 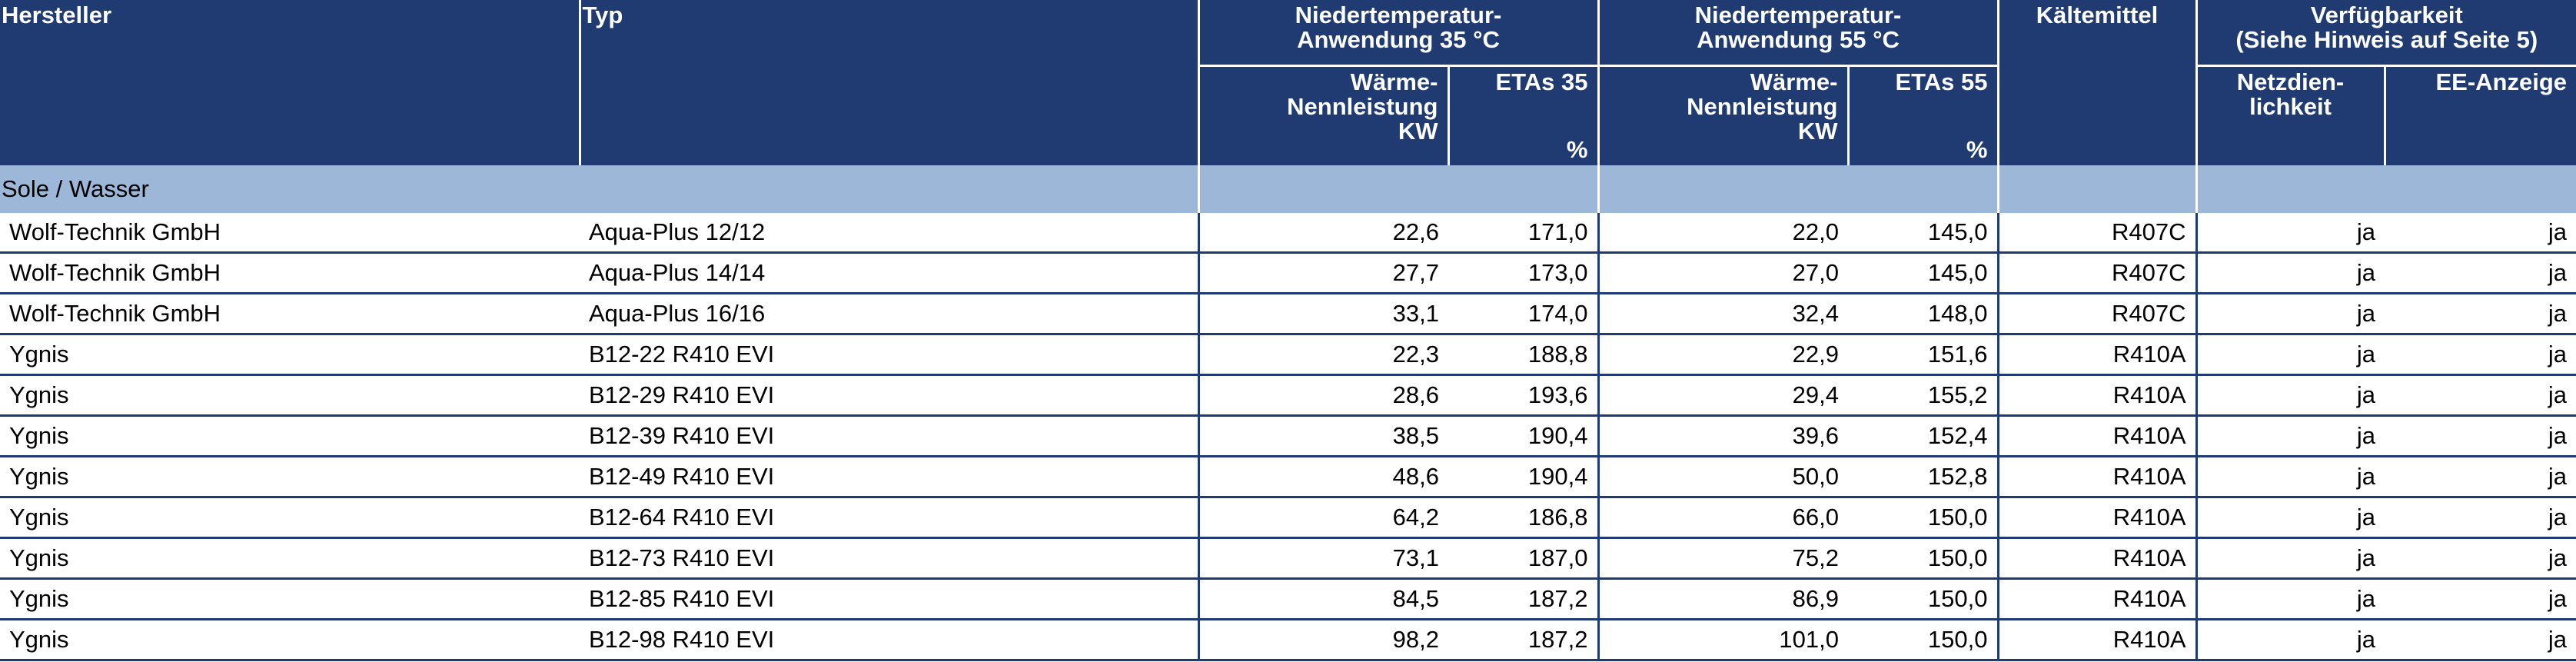 I want to click on cell-waerme-35: 73,1, so click(x=1322, y=559).